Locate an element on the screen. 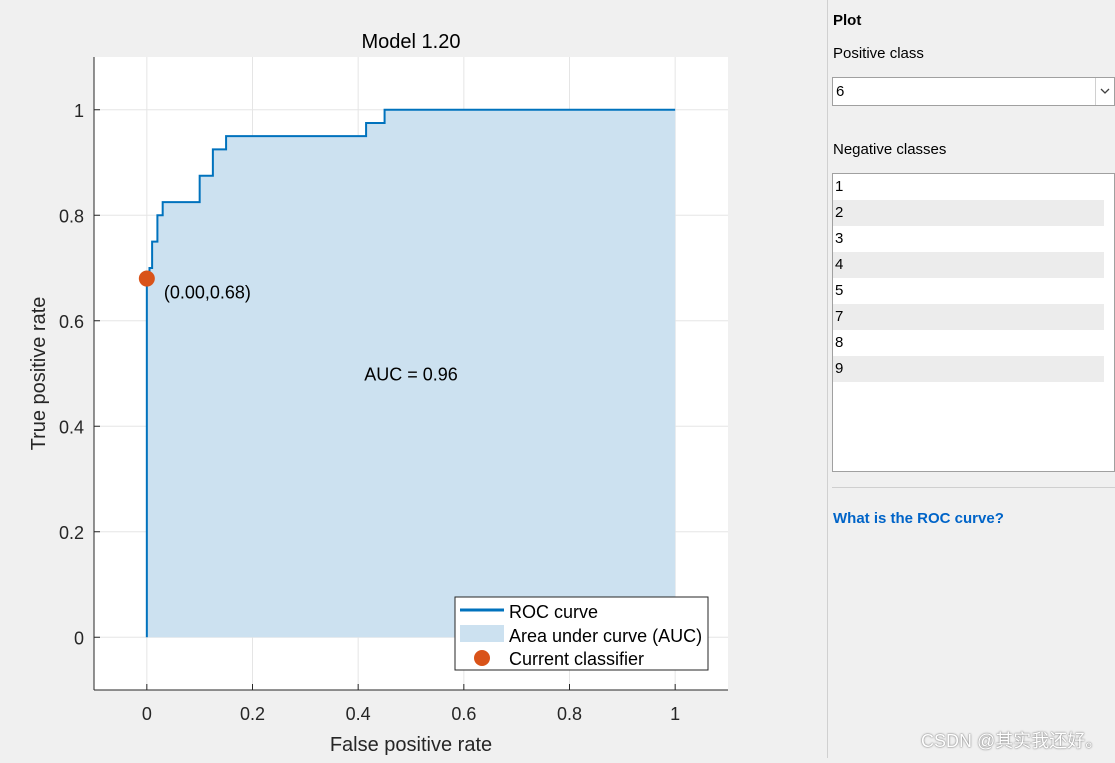 The image size is (1115, 763). y-tick-label: 0 is located at coordinates (79, 638).